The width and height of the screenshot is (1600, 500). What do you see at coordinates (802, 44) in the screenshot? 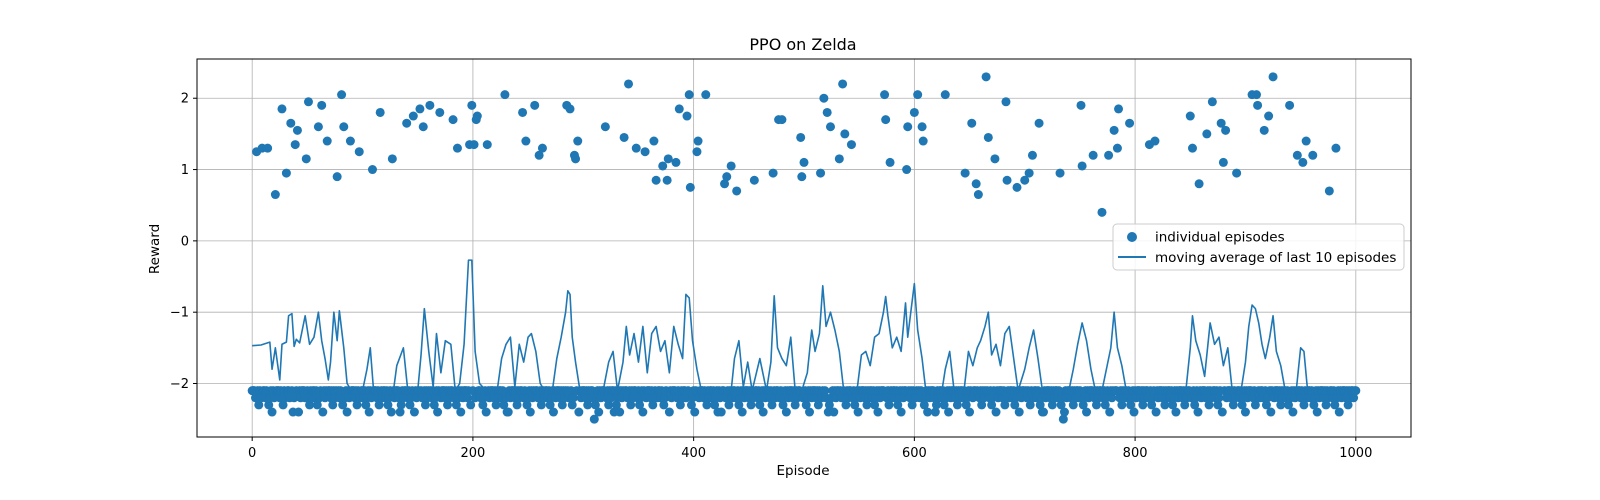
I see `chart-title: PPO on Zelda` at bounding box center [802, 44].